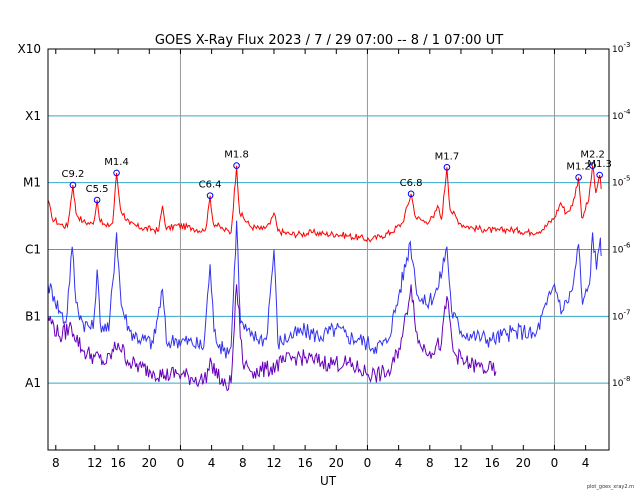 The width and height of the screenshot is (640, 500). What do you see at coordinates (236, 155) in the screenshot?
I see `flare-label-M1.8: M1.8` at bounding box center [236, 155].